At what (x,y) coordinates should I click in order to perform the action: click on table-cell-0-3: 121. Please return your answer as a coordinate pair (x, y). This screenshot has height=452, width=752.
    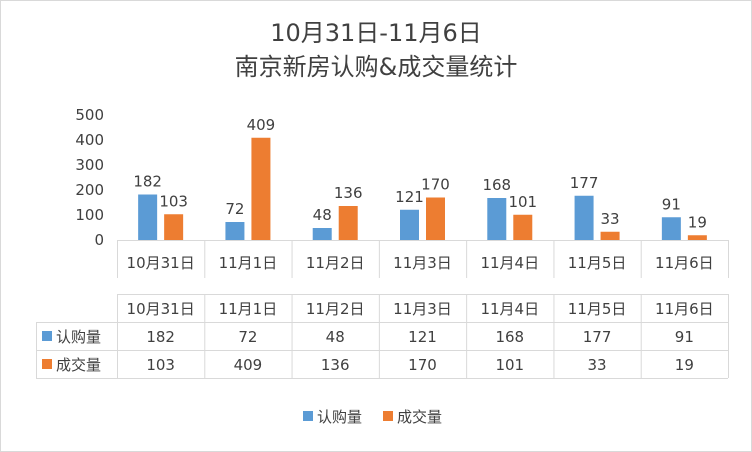
    Looking at the image, I should click on (422, 337).